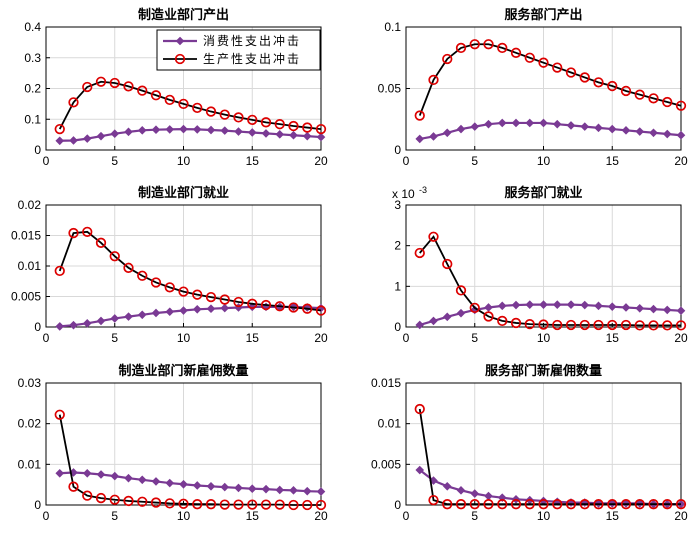  I want to click on y-tick-label: 1, so click(397, 286).